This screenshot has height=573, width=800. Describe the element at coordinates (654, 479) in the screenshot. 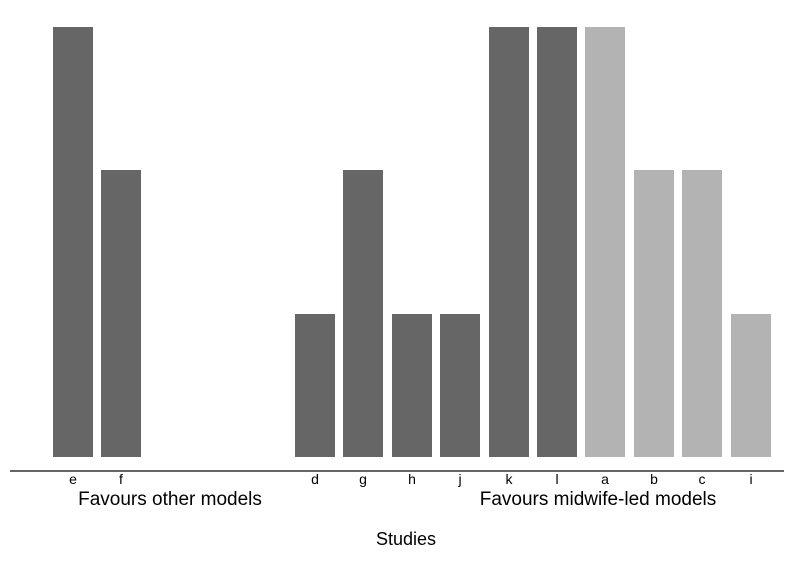

I see `bar-label-b: b` at that location.